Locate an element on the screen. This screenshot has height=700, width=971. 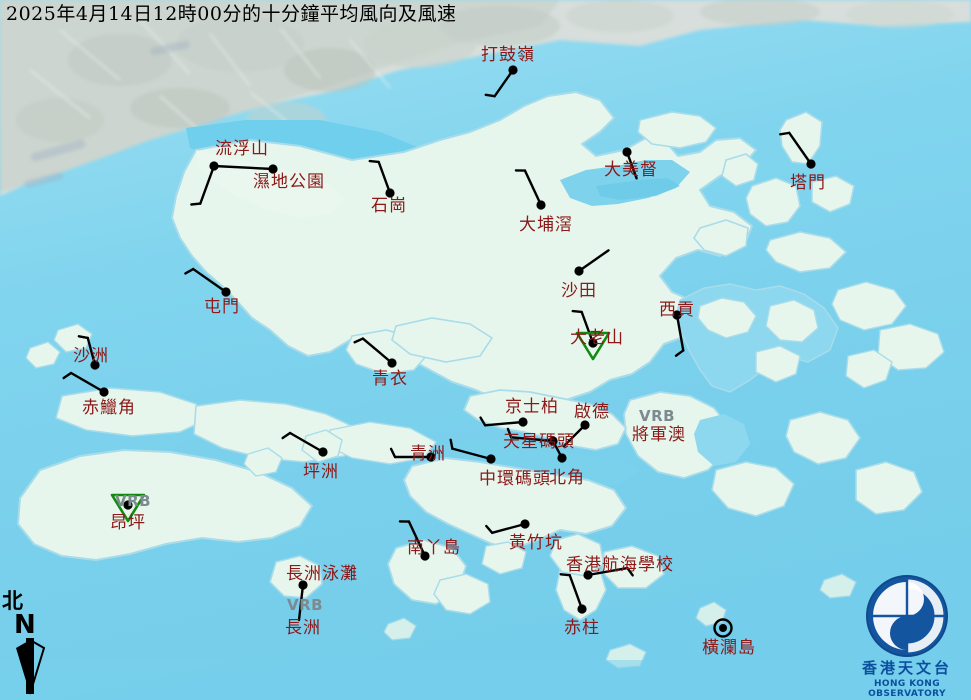
station-label-ta-kwu-ling: 打鼓嶺 is located at coordinates (508, 55).